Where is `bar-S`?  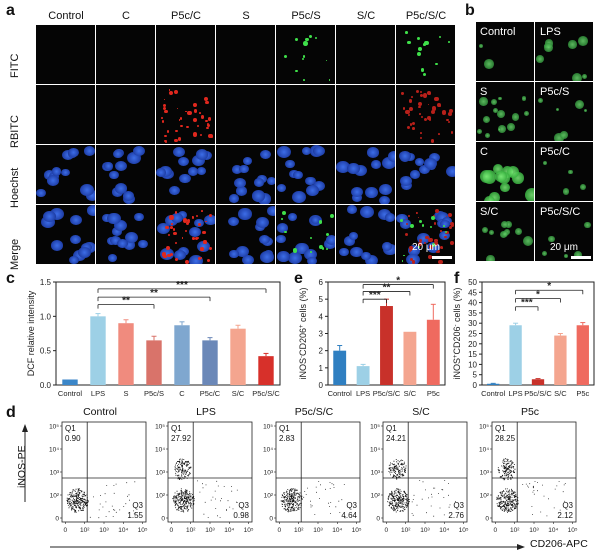 bar-S is located at coordinates (126, 354).